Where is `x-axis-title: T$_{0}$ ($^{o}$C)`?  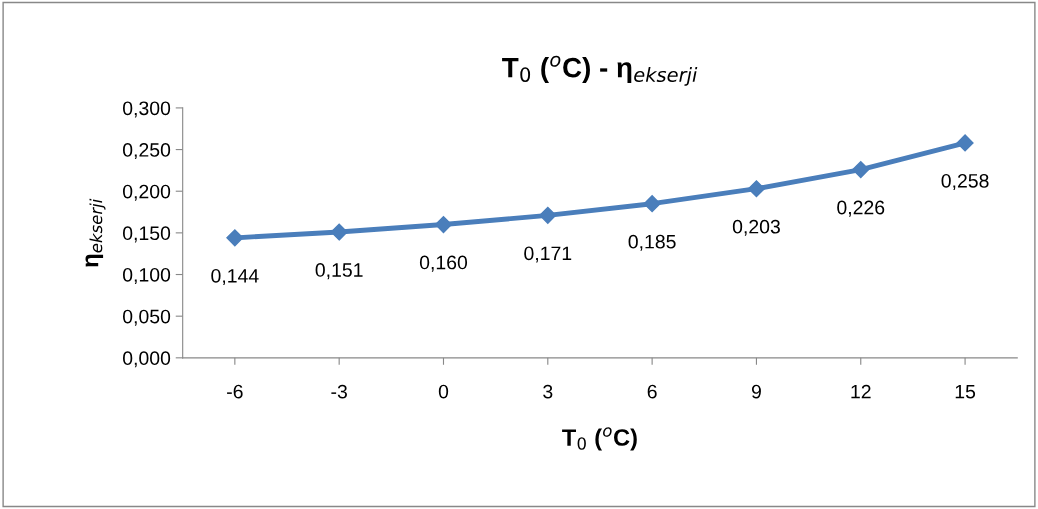
x-axis-title: T$_{0}$ ($^{o}$C) is located at coordinates (599, 439).